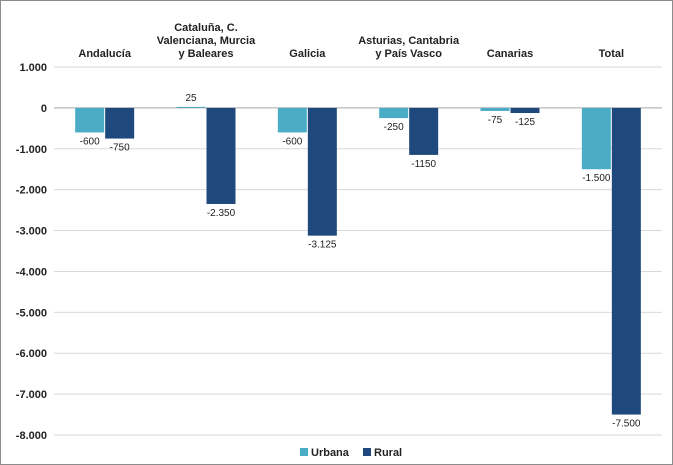 This screenshot has height=465, width=673. What do you see at coordinates (322, 245) in the screenshot?
I see `data-label-rural: -3.125` at bounding box center [322, 245].